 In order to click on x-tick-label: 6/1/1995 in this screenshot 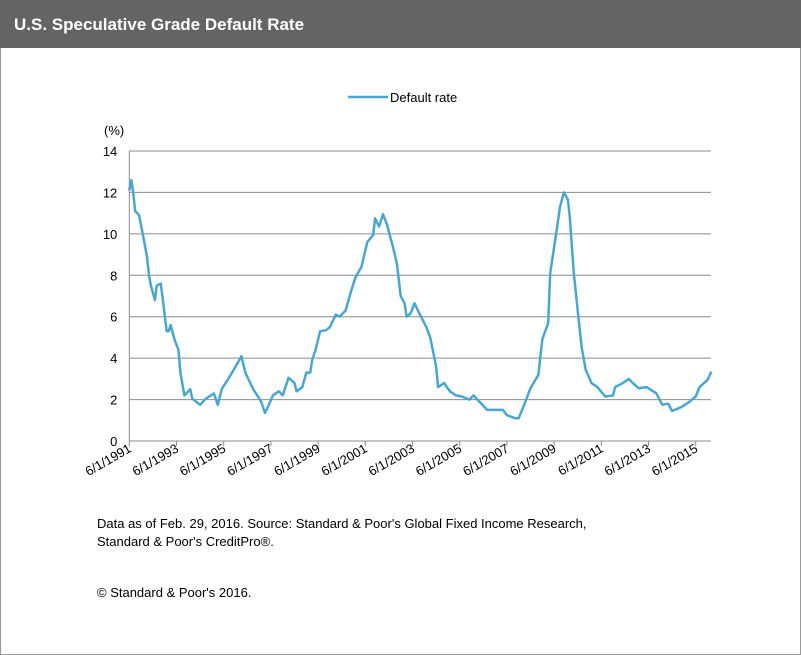, I will do `click(202, 460)`.